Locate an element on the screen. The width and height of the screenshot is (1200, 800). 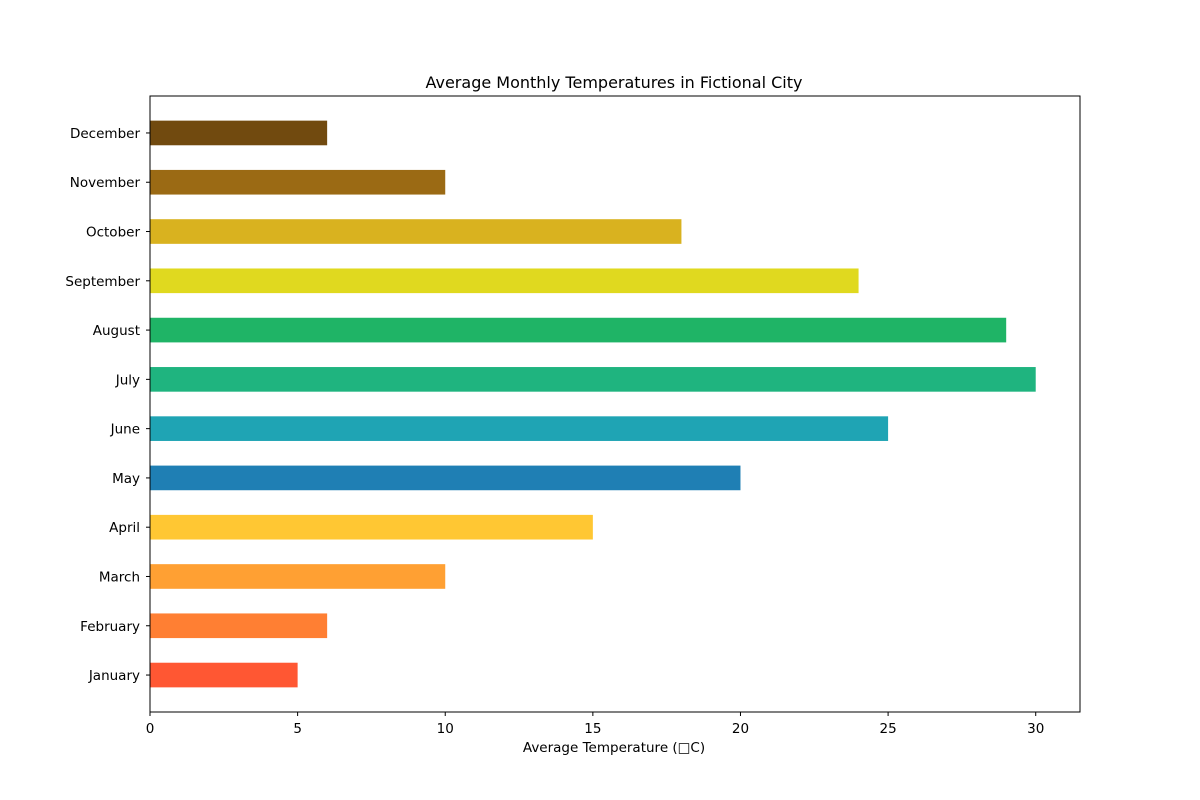
bar-may is located at coordinates (445, 478).